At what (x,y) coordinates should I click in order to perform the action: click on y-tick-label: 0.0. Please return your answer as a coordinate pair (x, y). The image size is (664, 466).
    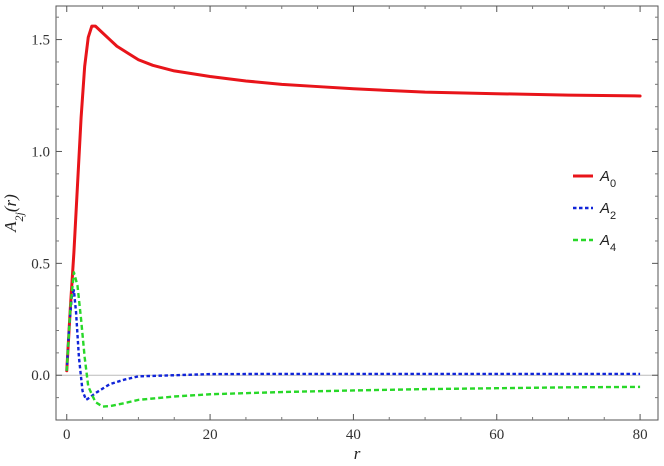
    Looking at the image, I should click on (40, 376).